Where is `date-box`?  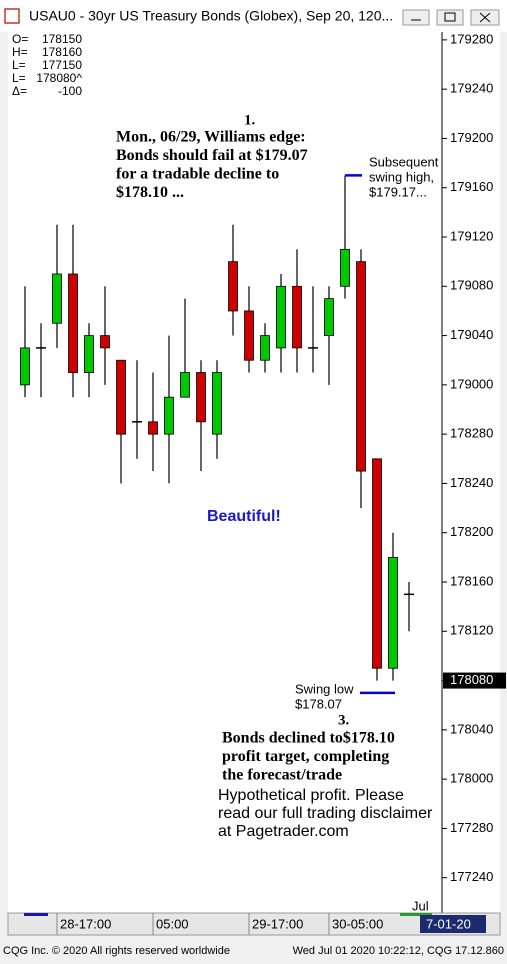 date-box is located at coordinates (453, 924).